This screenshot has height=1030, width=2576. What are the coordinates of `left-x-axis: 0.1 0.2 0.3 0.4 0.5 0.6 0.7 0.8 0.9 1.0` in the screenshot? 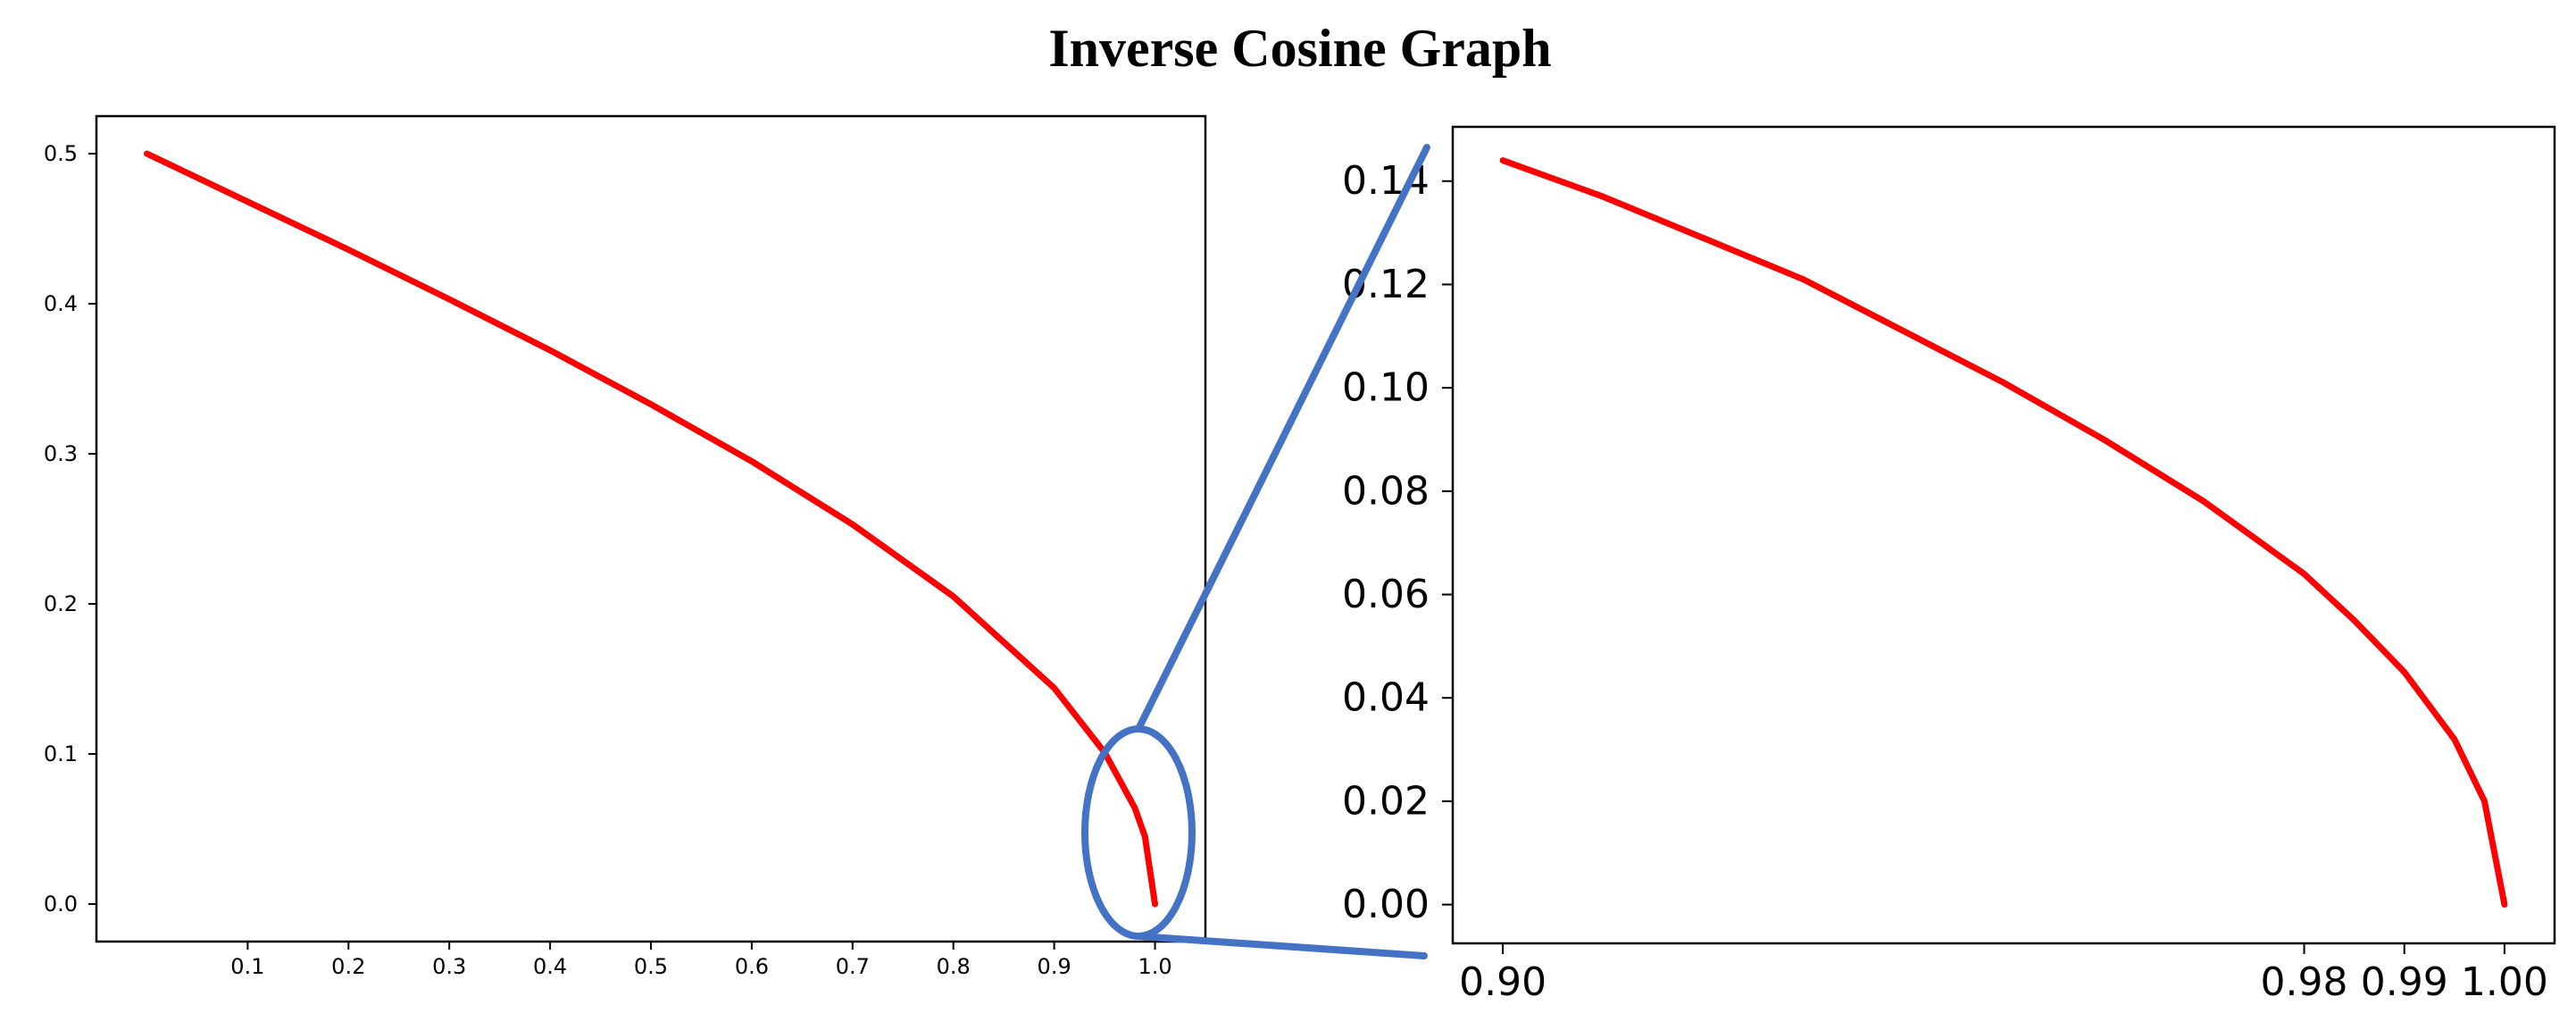 It's located at (701, 961).